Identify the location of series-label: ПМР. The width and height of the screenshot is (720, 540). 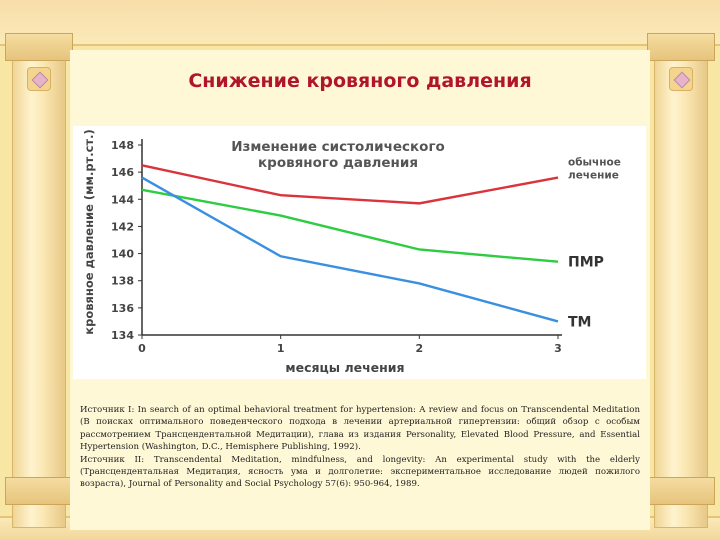
(586, 263).